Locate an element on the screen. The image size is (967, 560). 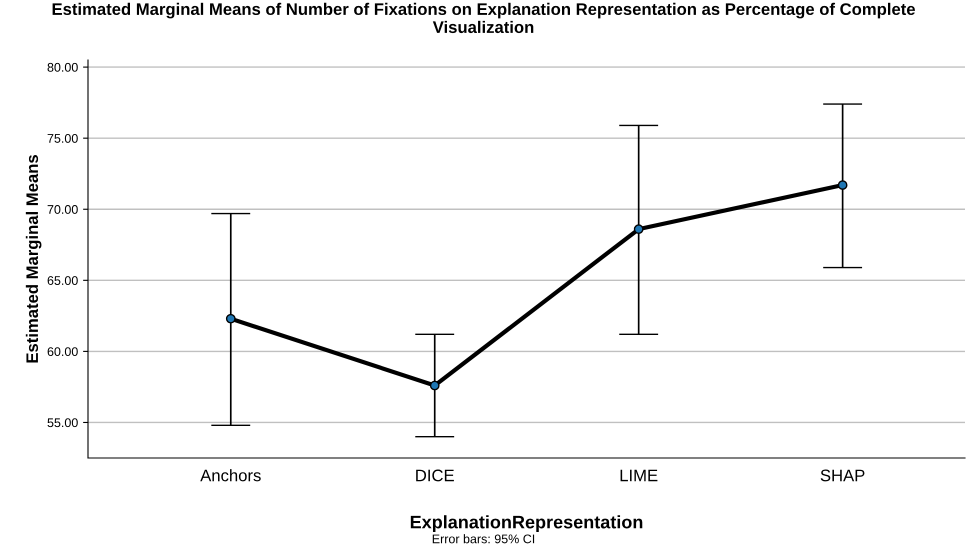
chart-title: Estimated Marginal Means of Number of Fixations on Explanation Representation as Percentage of Complete Visualization is located at coordinates (483, 18).